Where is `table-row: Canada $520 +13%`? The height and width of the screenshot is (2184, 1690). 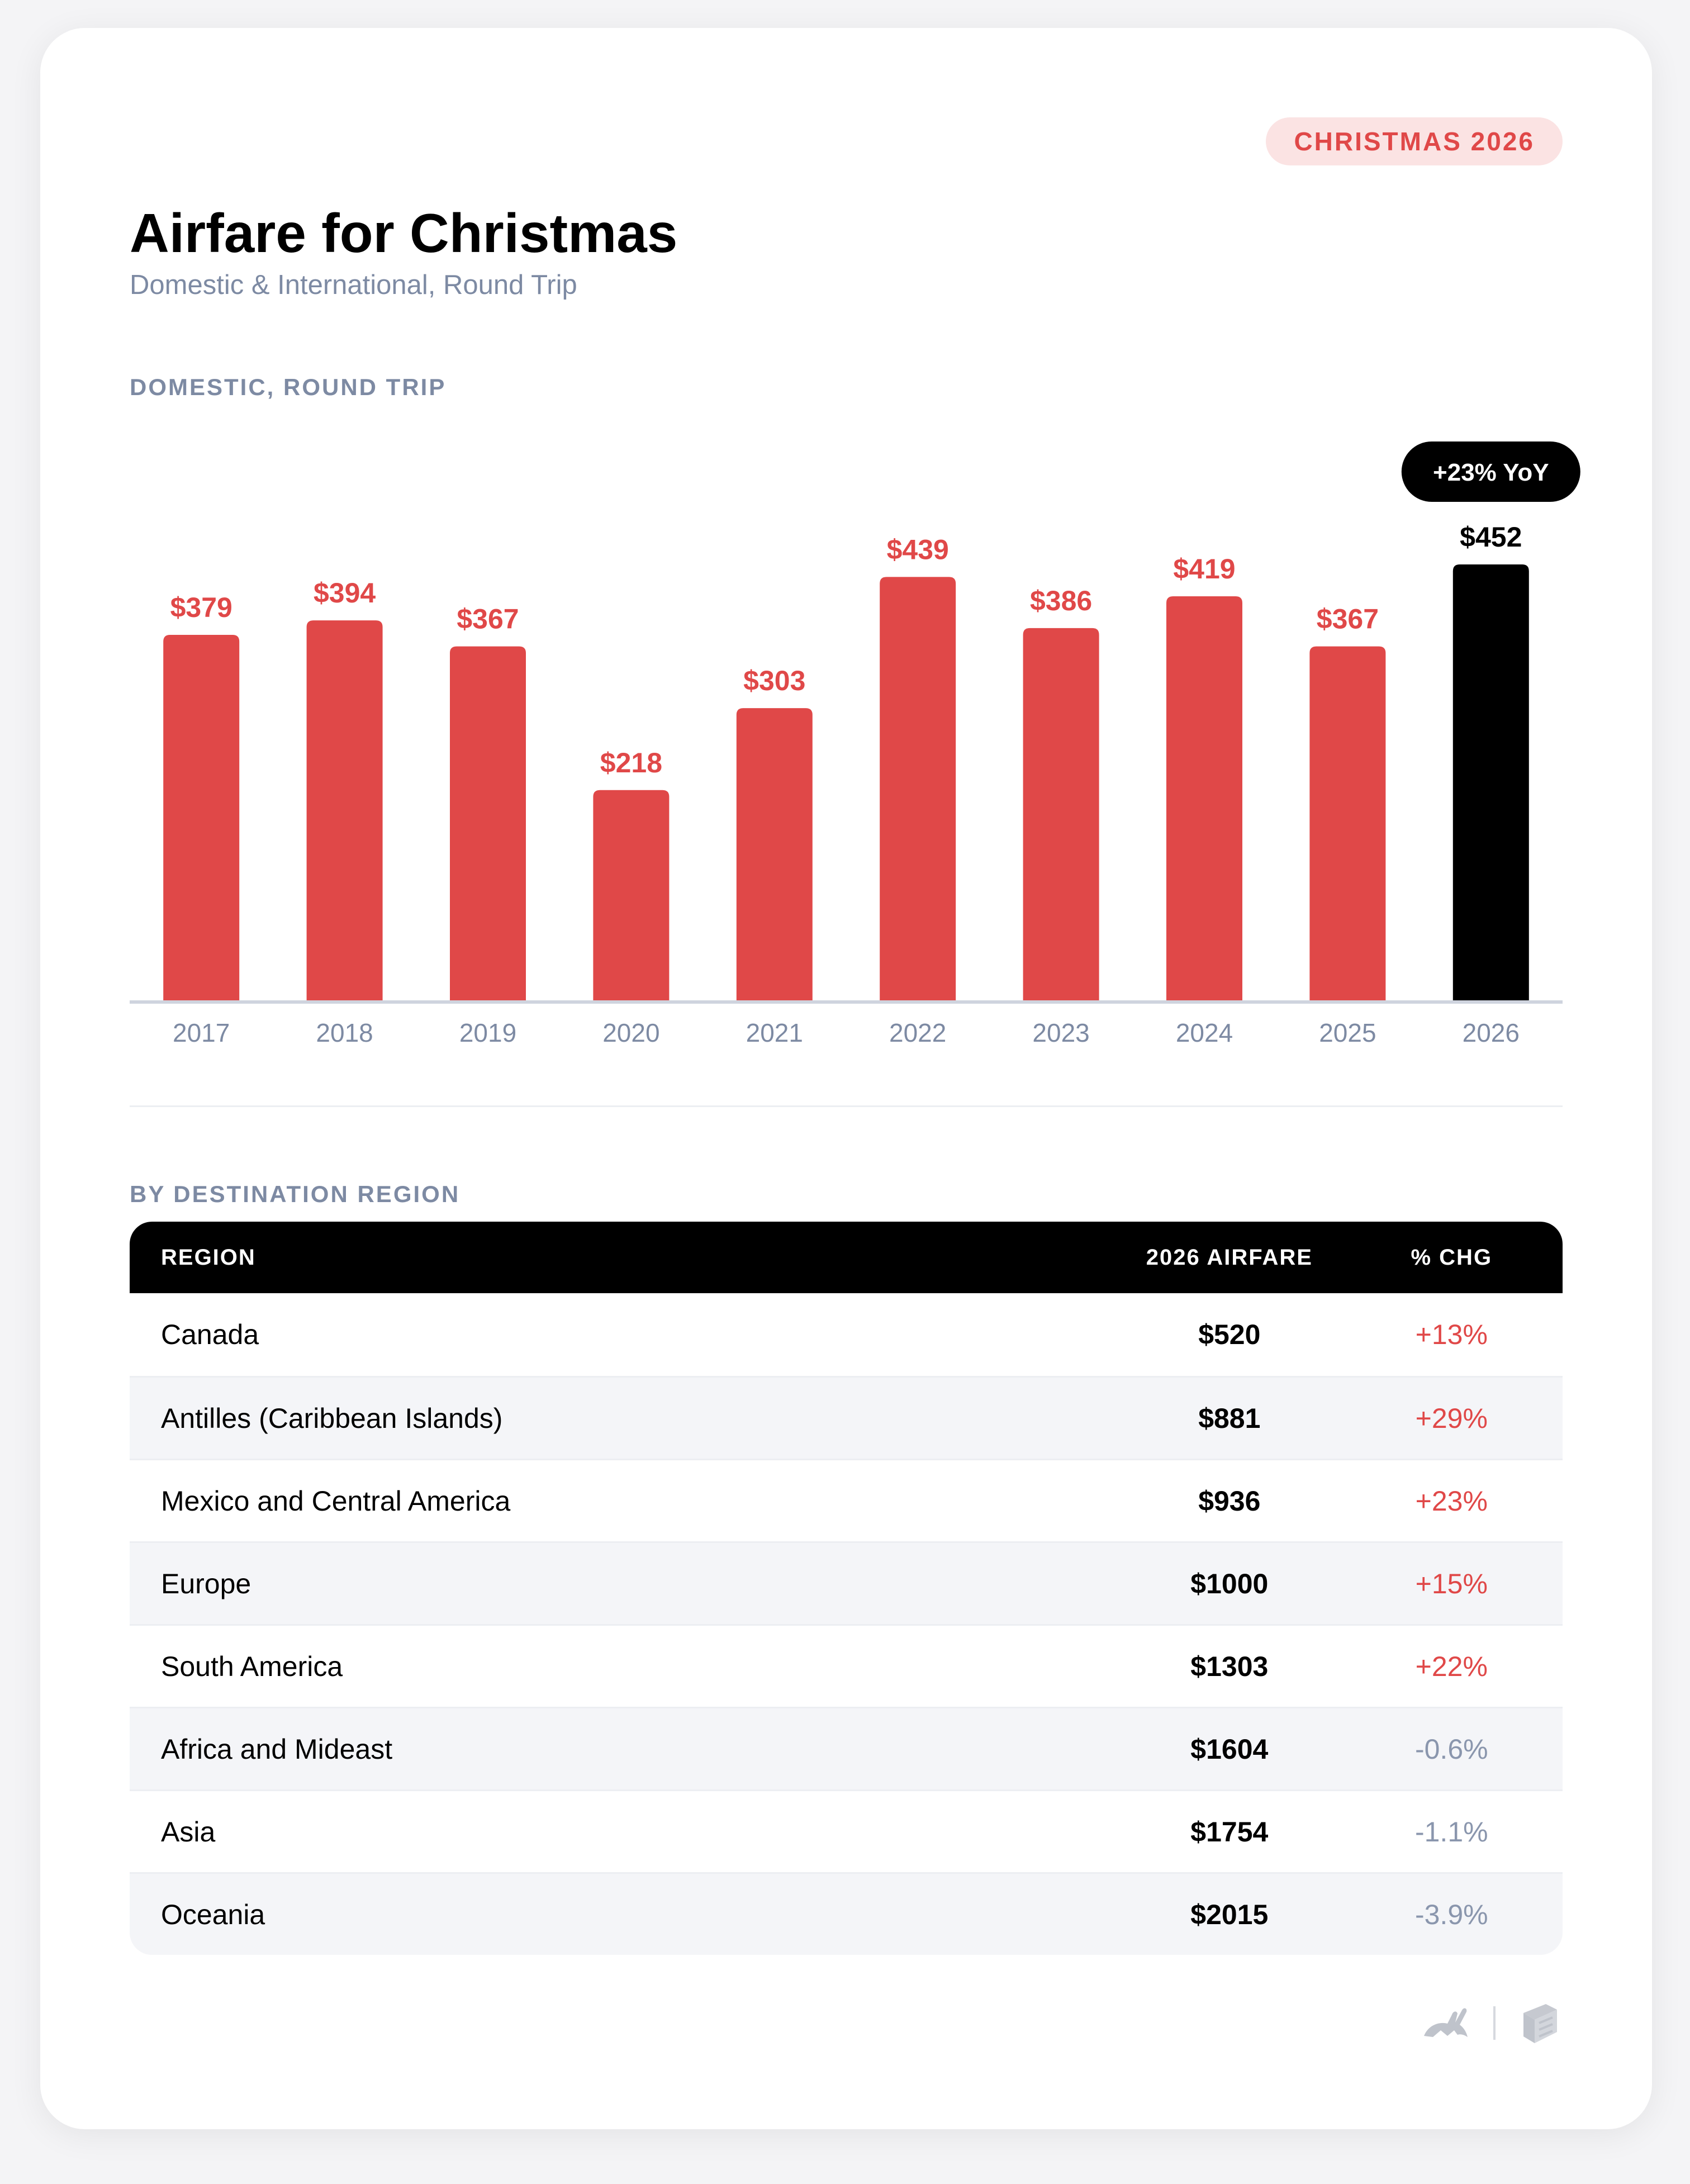 table-row: Canada $520 +13% is located at coordinates (846, 1334).